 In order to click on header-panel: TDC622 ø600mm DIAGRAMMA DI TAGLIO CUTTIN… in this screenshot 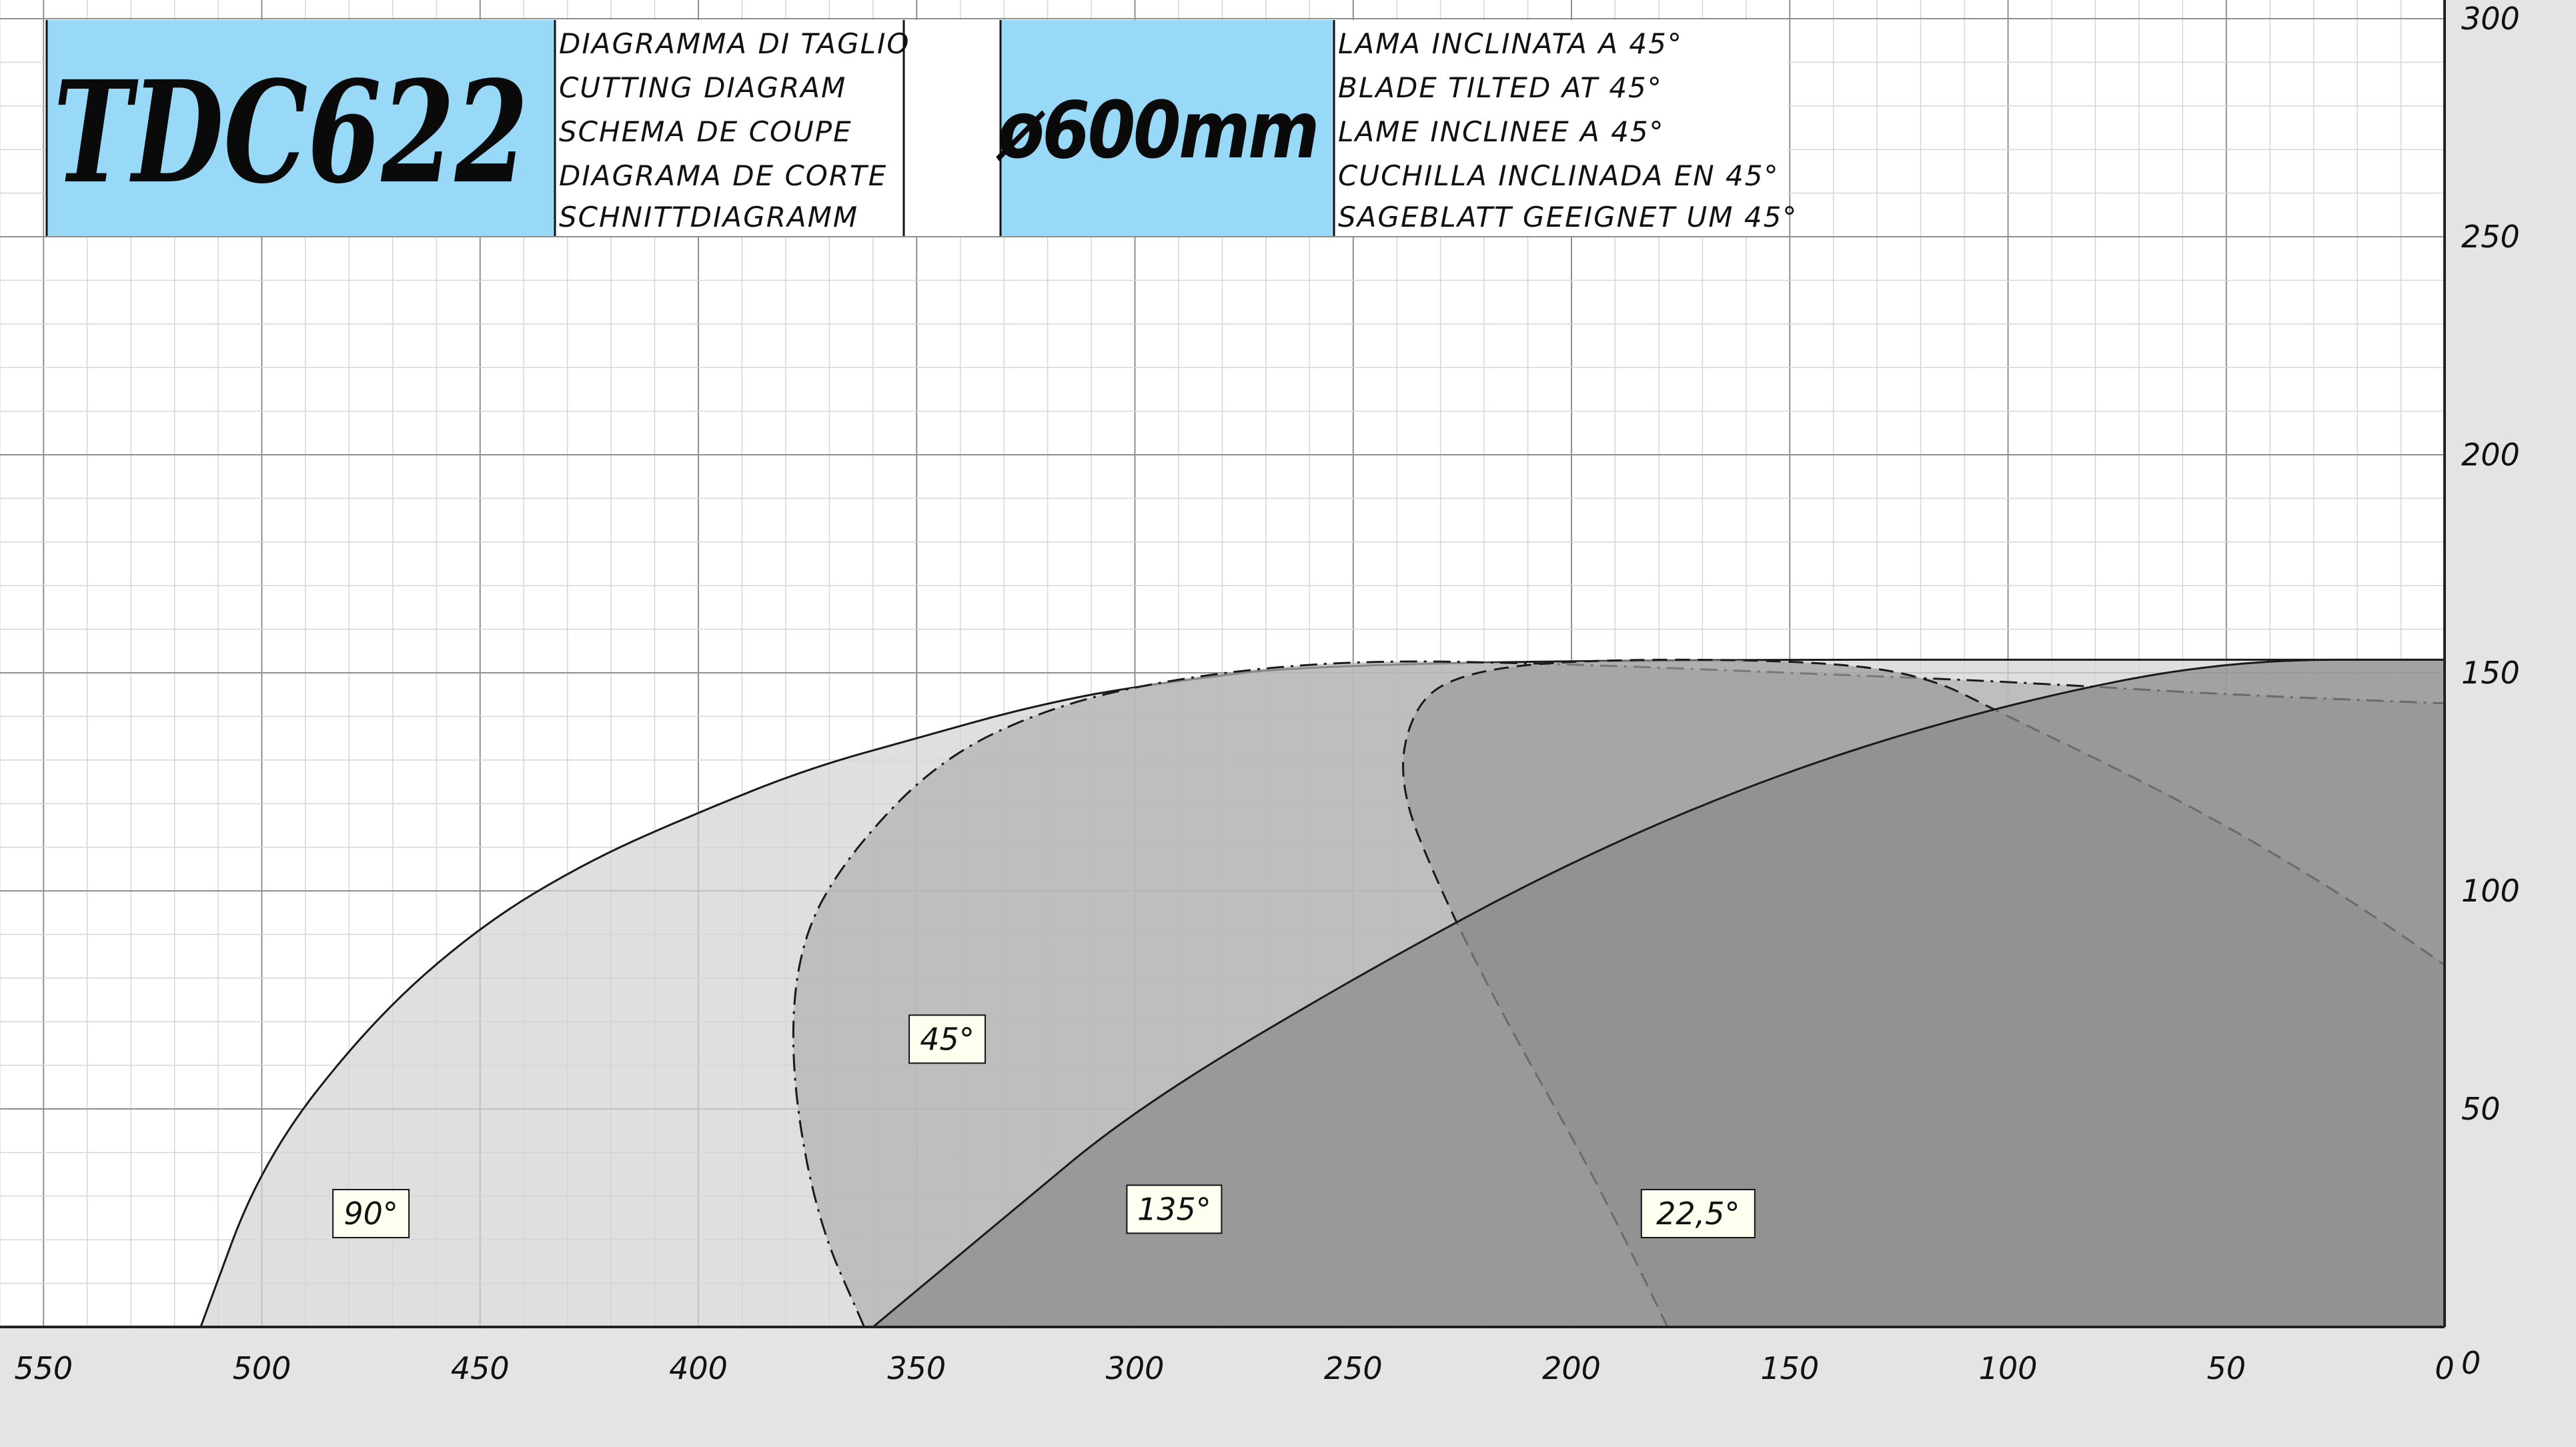, I will do `click(922, 128)`.